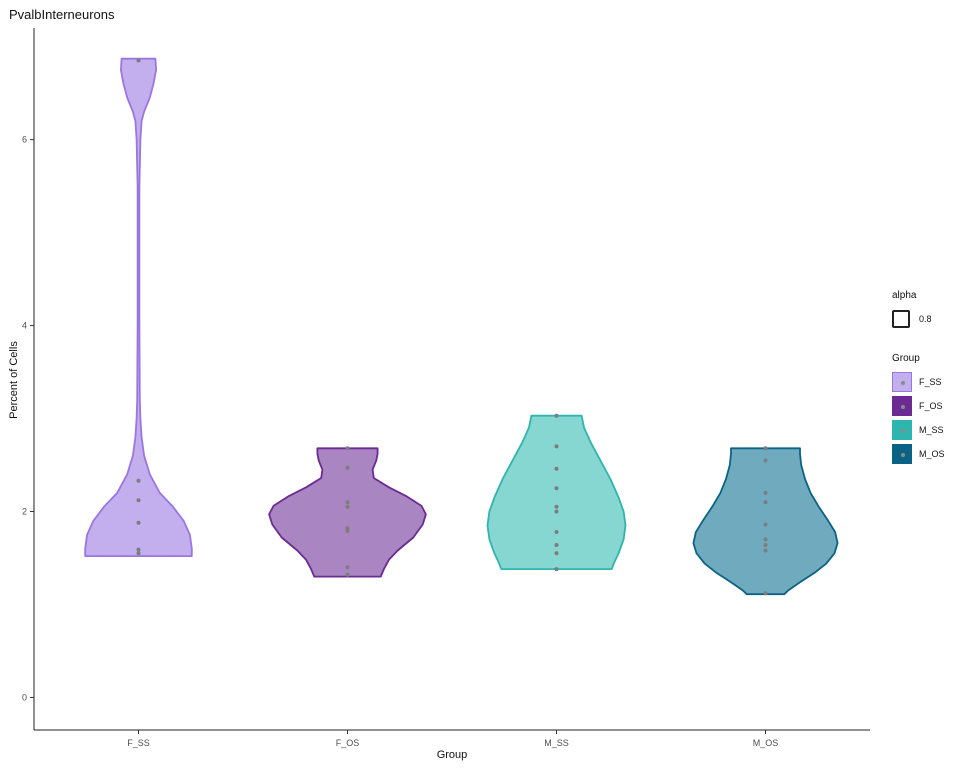  I want to click on violin-f-os, so click(347, 512).